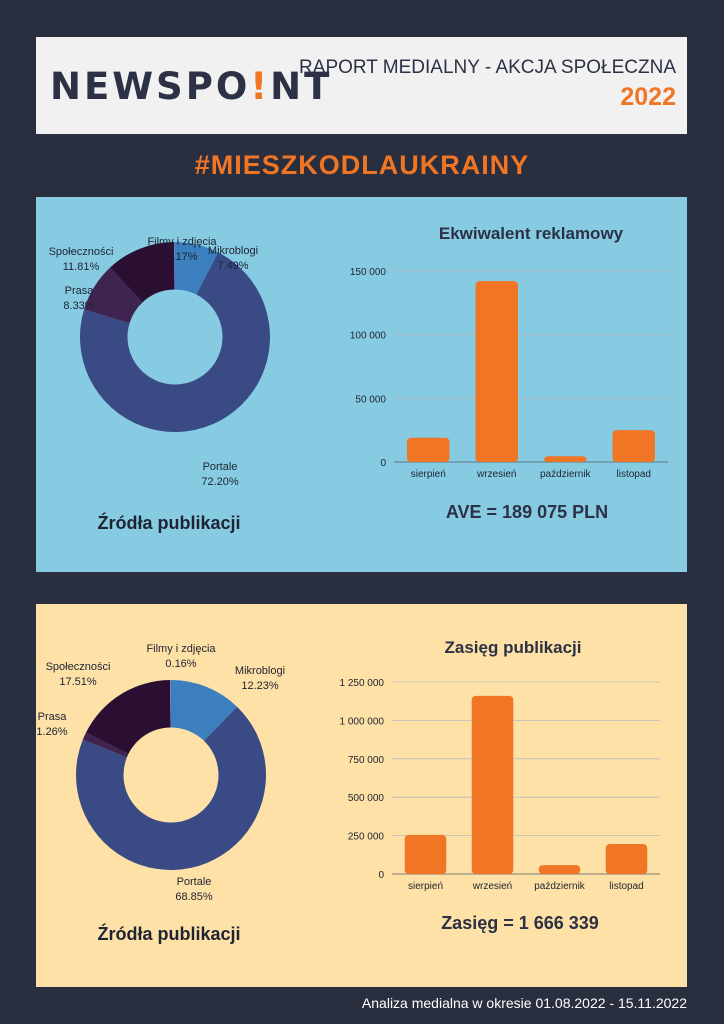  What do you see at coordinates (362, 683) in the screenshot?
I see `y-tick-label: 1 250 000` at bounding box center [362, 683].